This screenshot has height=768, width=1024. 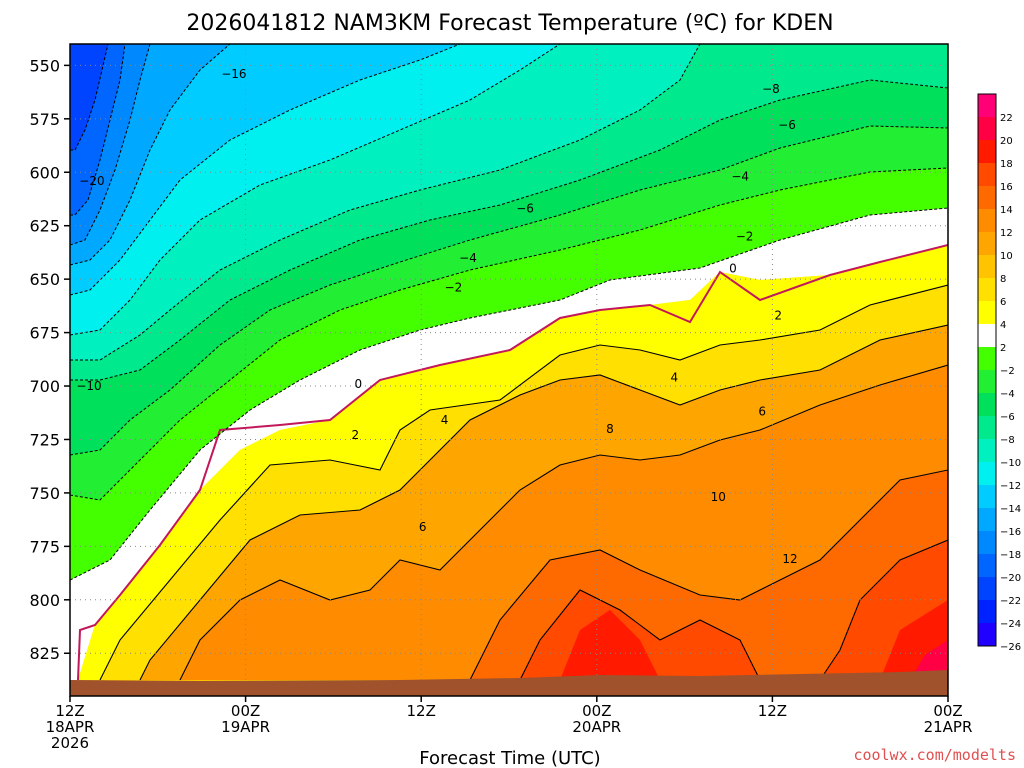 I want to click on colorbar-label: −2, so click(x=1007, y=371).